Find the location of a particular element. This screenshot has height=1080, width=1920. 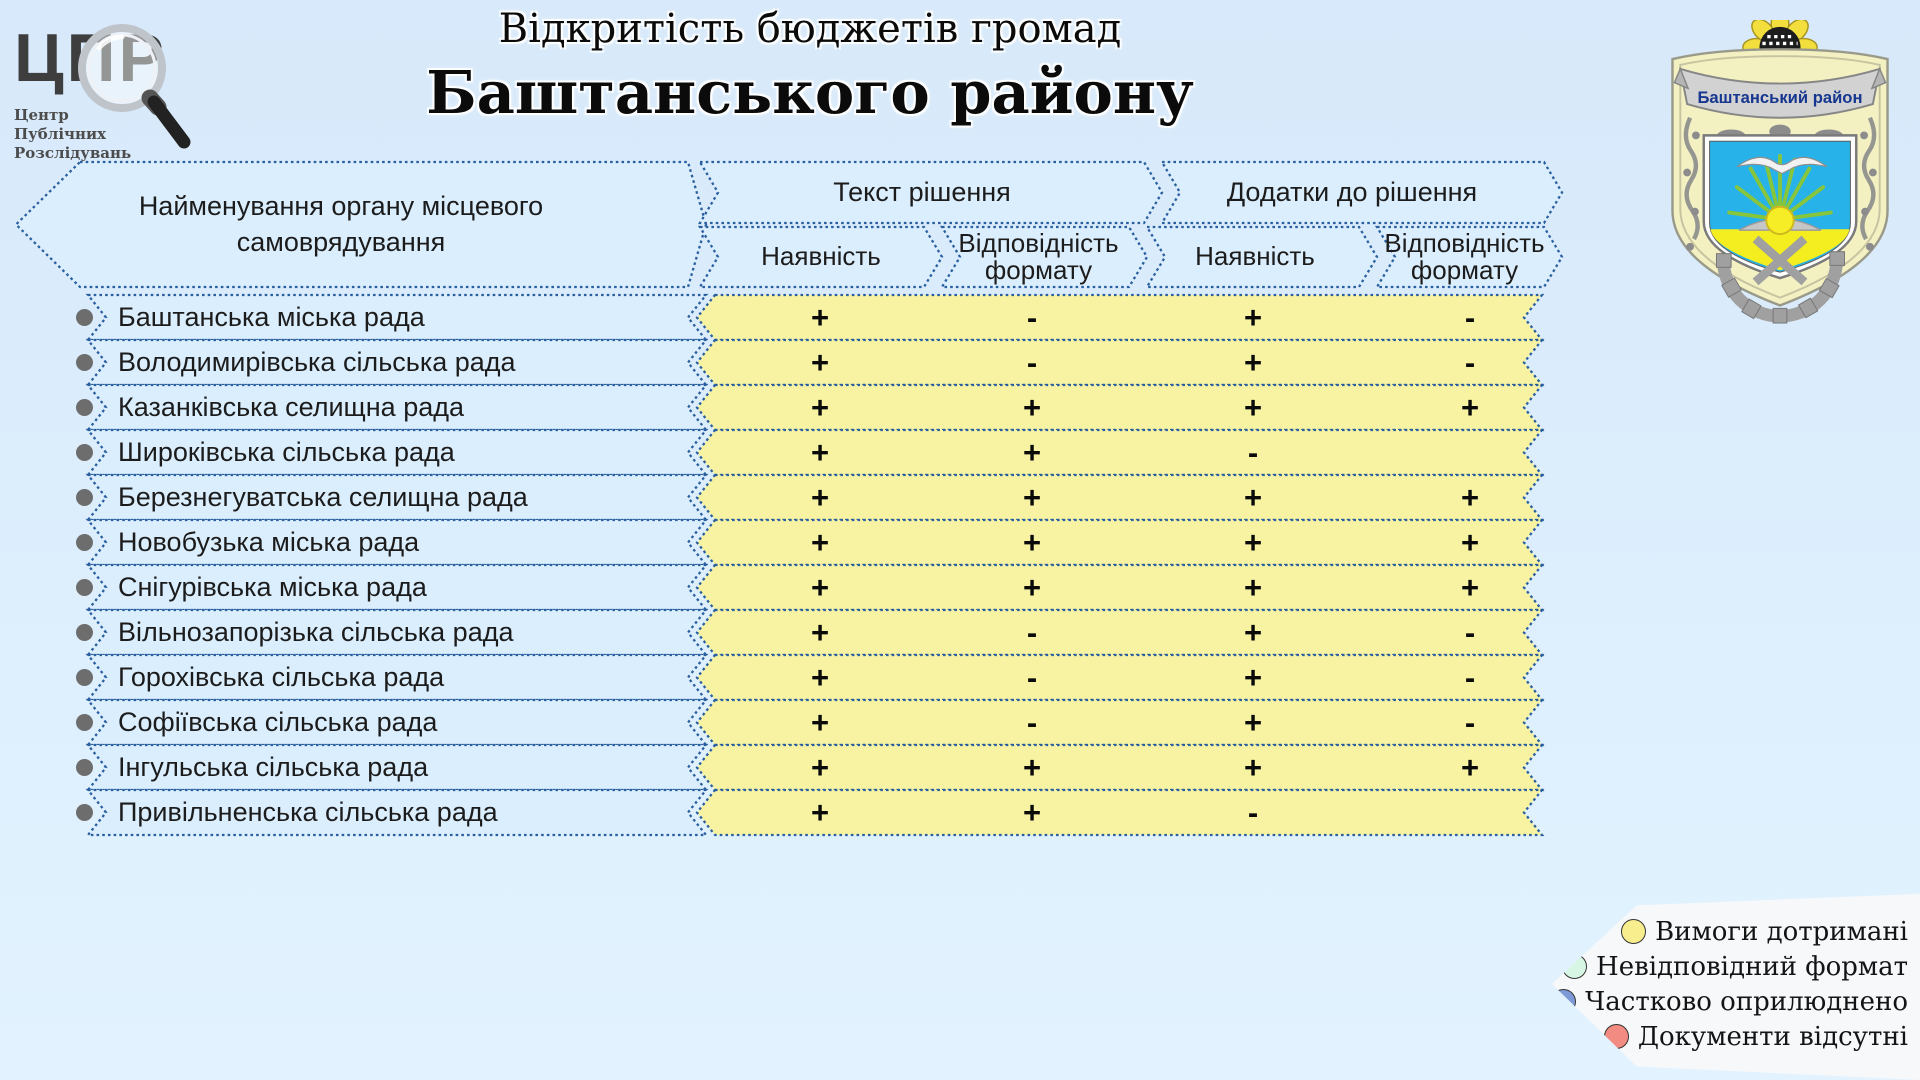

subheader-availability-1: Наявність is located at coordinates (820, 257).